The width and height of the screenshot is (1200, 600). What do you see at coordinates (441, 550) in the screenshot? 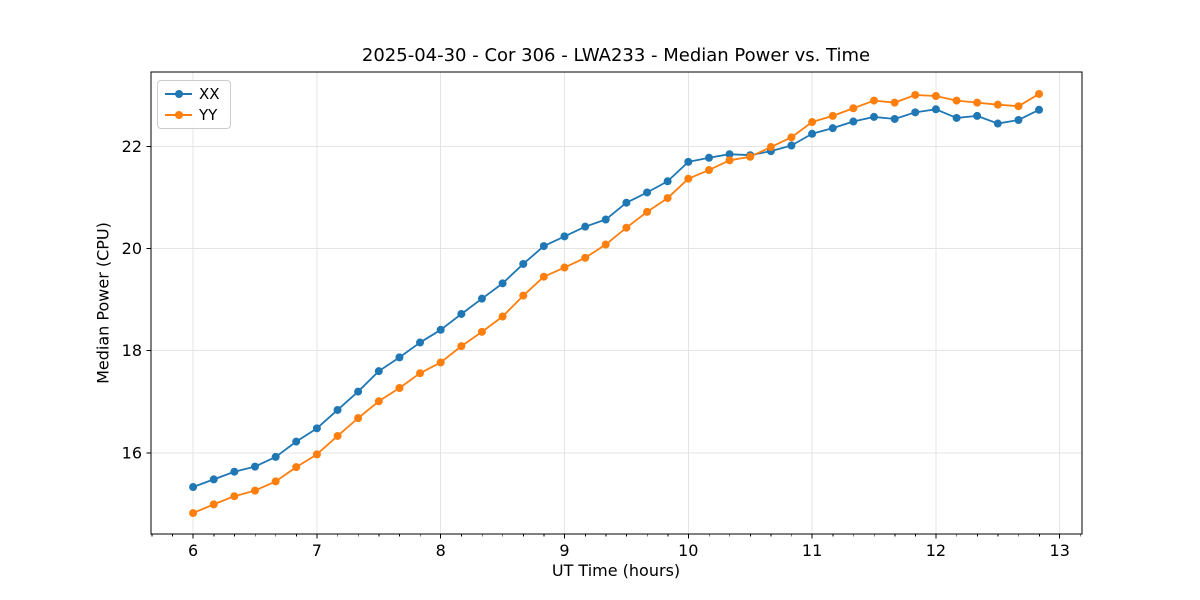
I see `x-tick-label: 8` at bounding box center [441, 550].